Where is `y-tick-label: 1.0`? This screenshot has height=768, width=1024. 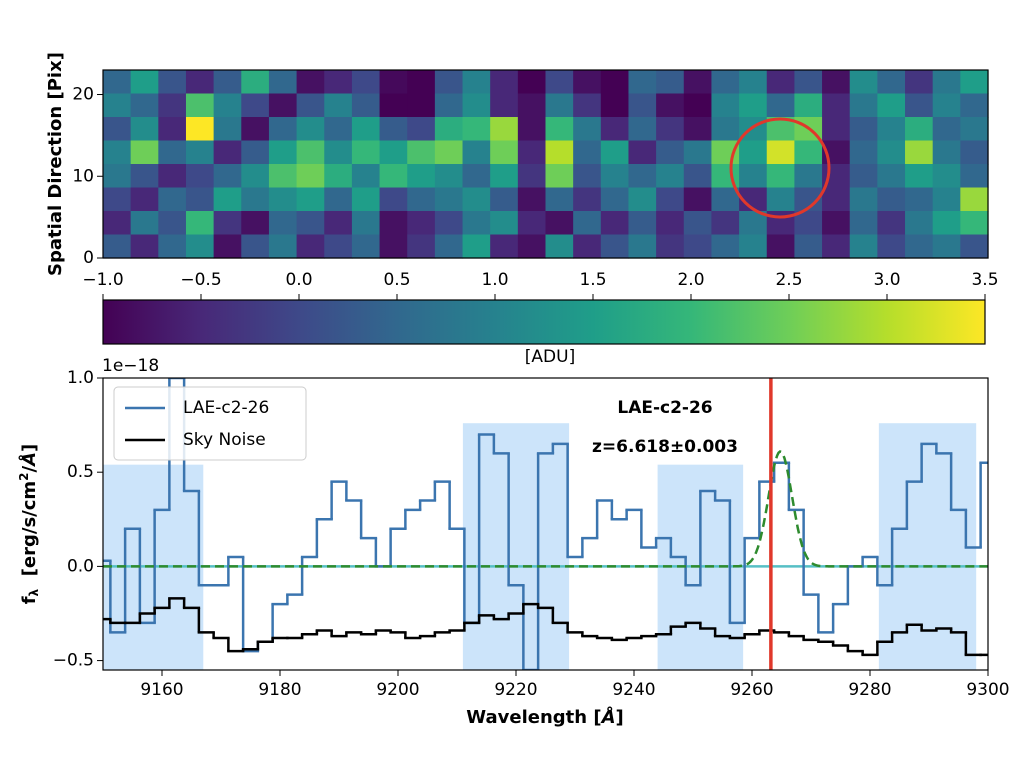 y-tick-label: 1.0 is located at coordinates (80, 378).